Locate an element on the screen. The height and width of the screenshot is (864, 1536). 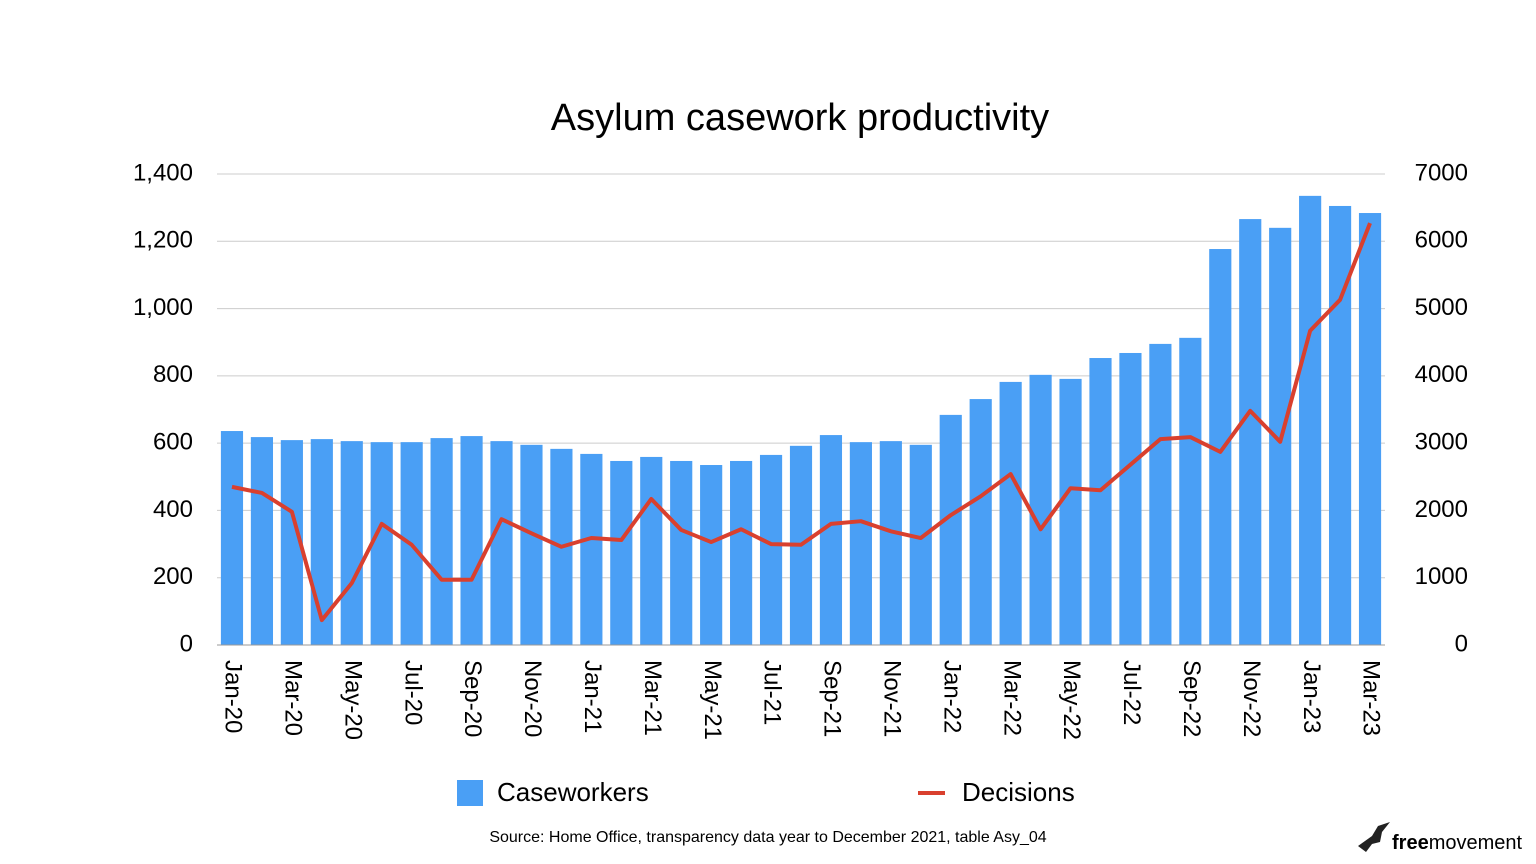
y-tick-label: 800 is located at coordinates (173, 374).